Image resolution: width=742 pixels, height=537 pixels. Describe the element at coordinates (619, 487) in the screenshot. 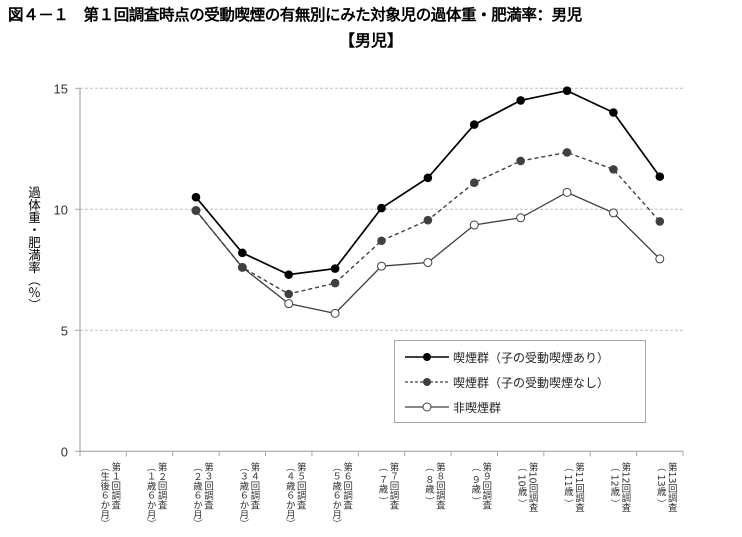

I see `x-tick-label: 第12回調査 （ 12歳 ）` at that location.